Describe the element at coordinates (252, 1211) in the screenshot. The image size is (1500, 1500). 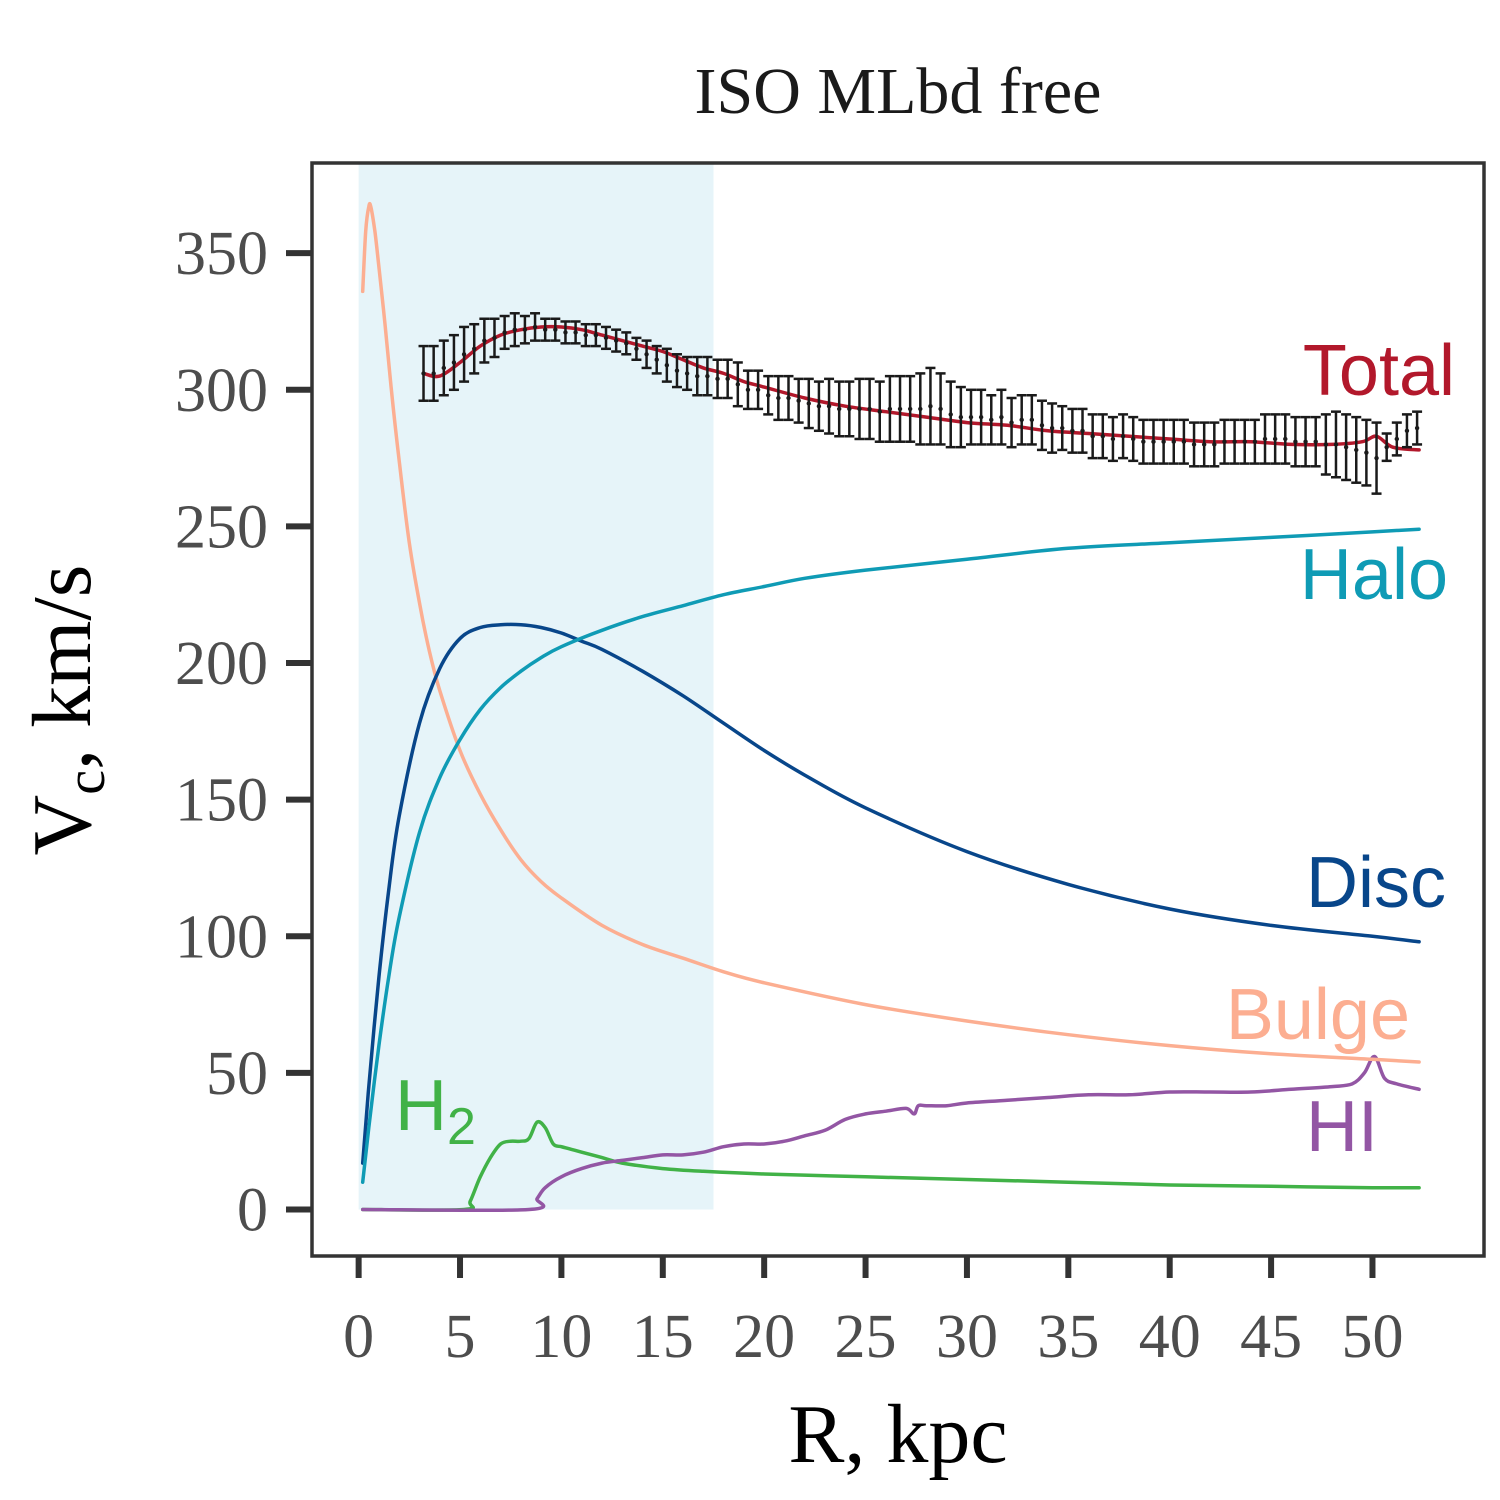
I see `y-tick-label: 0` at that location.